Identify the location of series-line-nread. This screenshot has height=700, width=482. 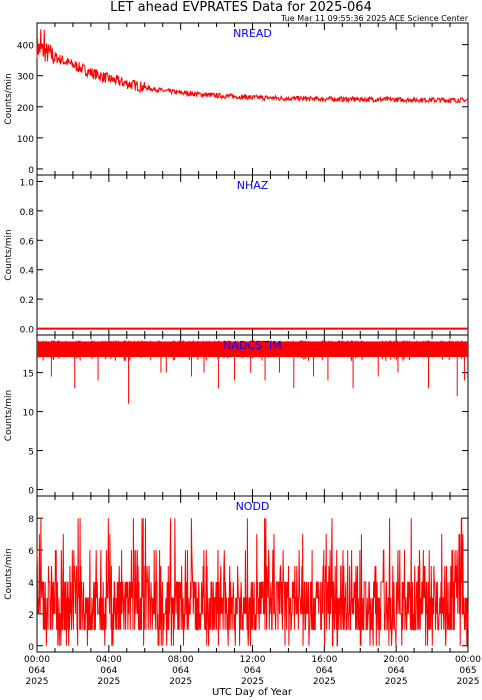
(252, 67).